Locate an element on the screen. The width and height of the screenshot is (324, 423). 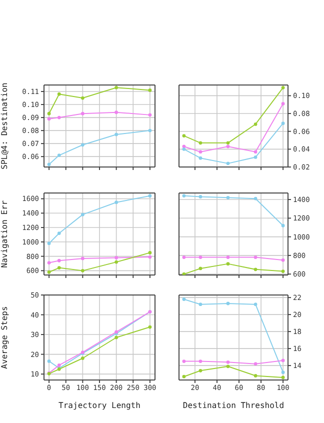
x-axis-title: Trajectory Length is located at coordinates (99, 405).